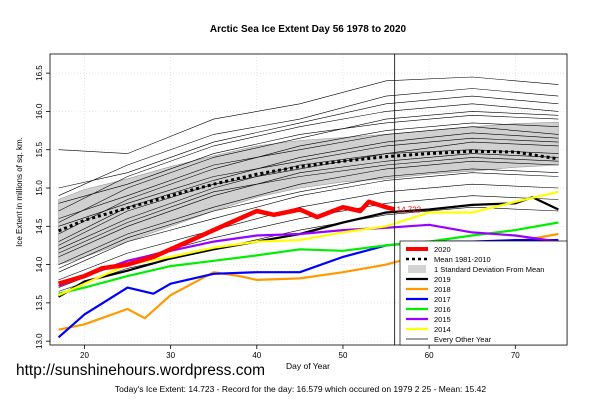 The width and height of the screenshot is (601, 400). I want to click on y-tick-label: 13.0, so click(39, 341).